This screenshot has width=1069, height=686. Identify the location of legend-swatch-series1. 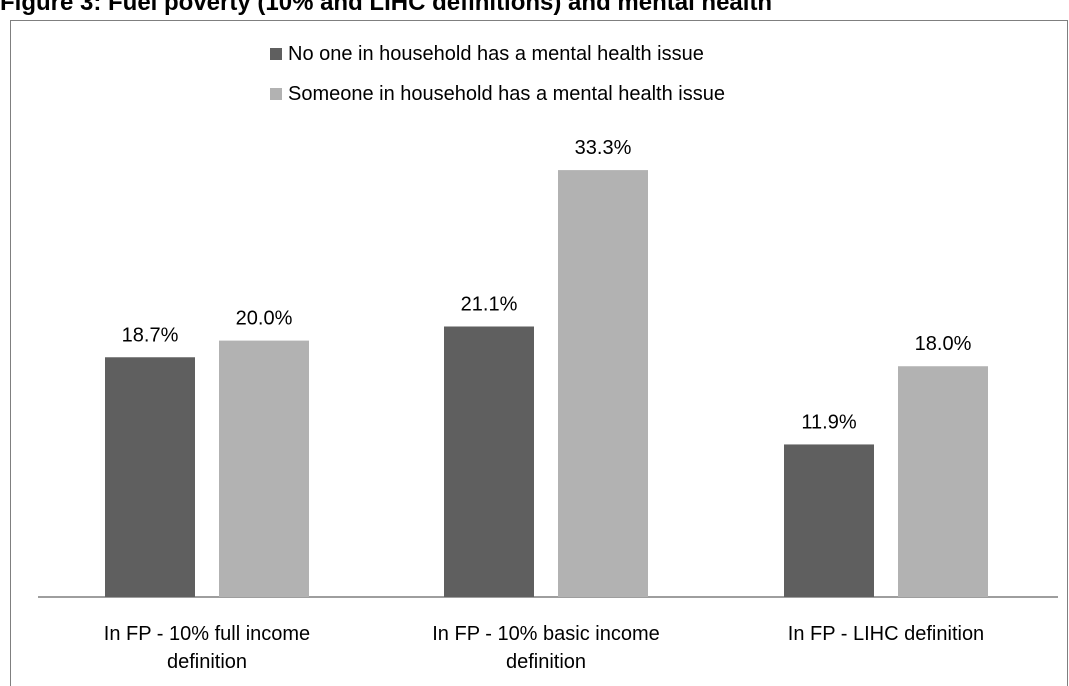
(276, 54).